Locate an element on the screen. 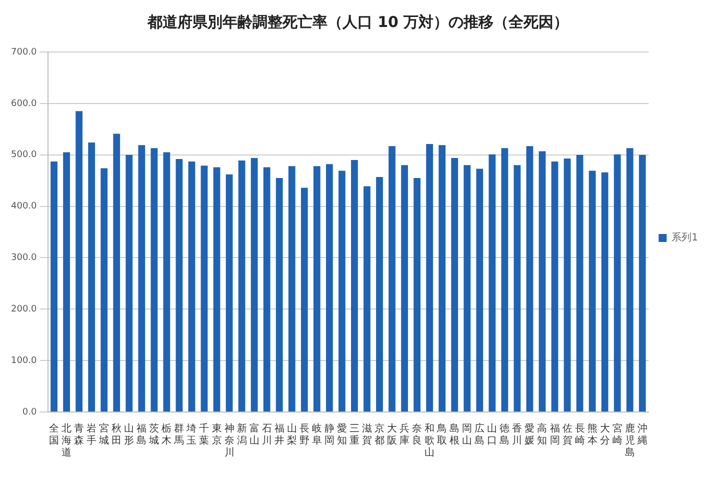 The width and height of the screenshot is (720, 480). y-tick-label: 0.0 is located at coordinates (30, 412).